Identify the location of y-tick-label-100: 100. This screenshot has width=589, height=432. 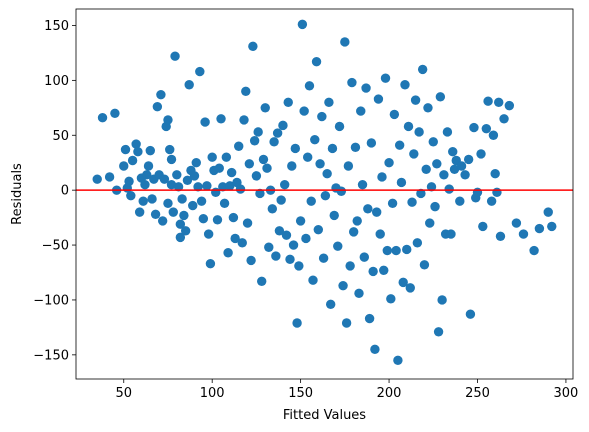
(56, 81).